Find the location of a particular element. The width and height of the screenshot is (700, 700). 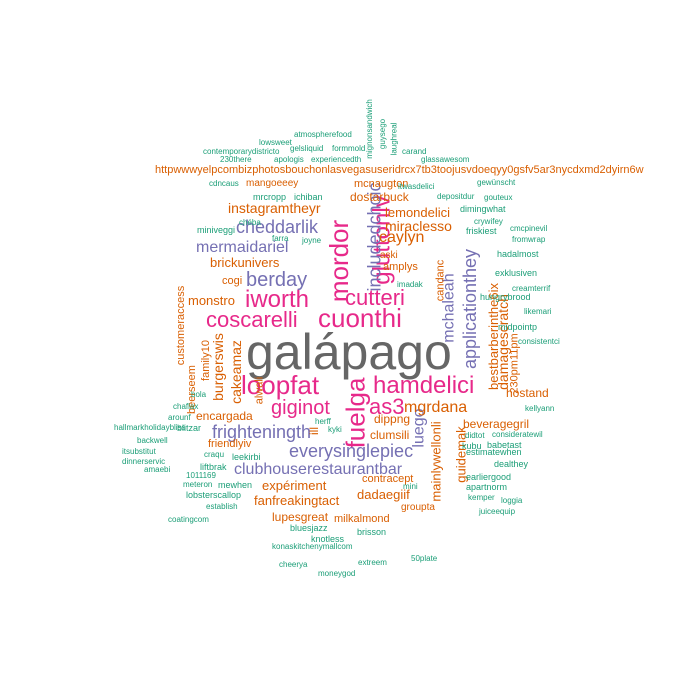

word-ill: ill is located at coordinates (314, 431).